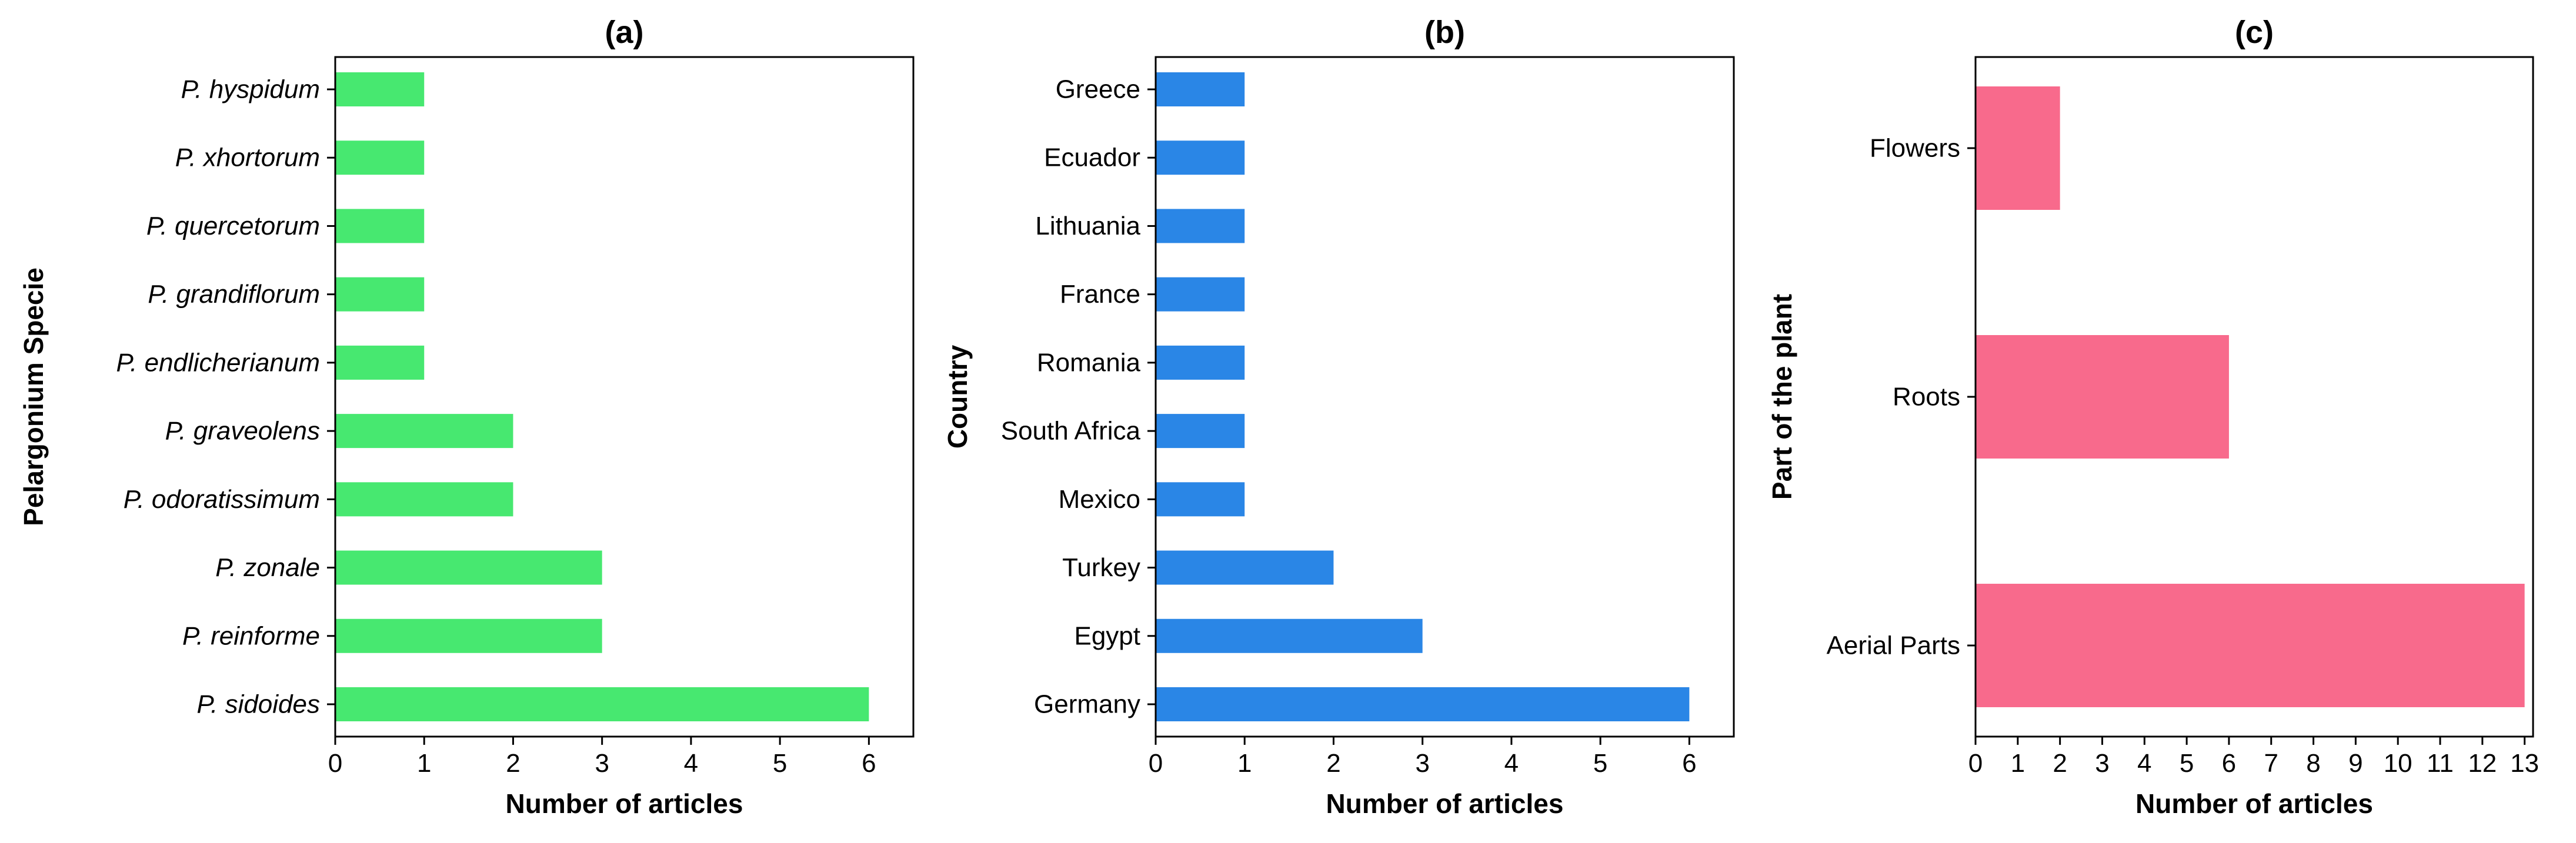 The width and height of the screenshot is (2576, 843). Describe the element at coordinates (33, 396) in the screenshot. I see `y-axis-label: Pelargonium Specie` at that location.